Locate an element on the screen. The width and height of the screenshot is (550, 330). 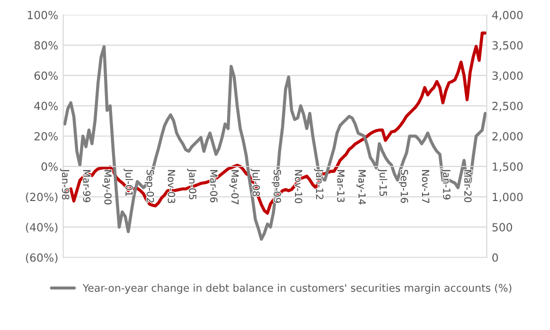
x-tick-label: Sep-09 is located at coordinates (277, 186).